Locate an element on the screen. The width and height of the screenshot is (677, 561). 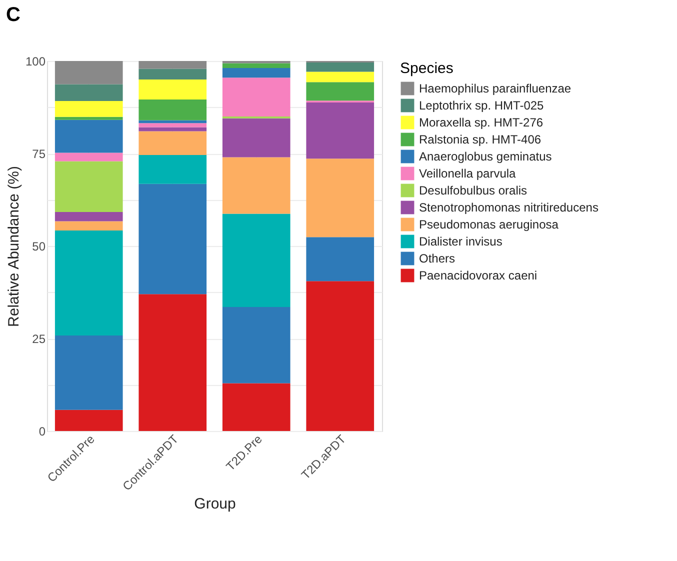
chart-title: C is located at coordinates (13, 15).